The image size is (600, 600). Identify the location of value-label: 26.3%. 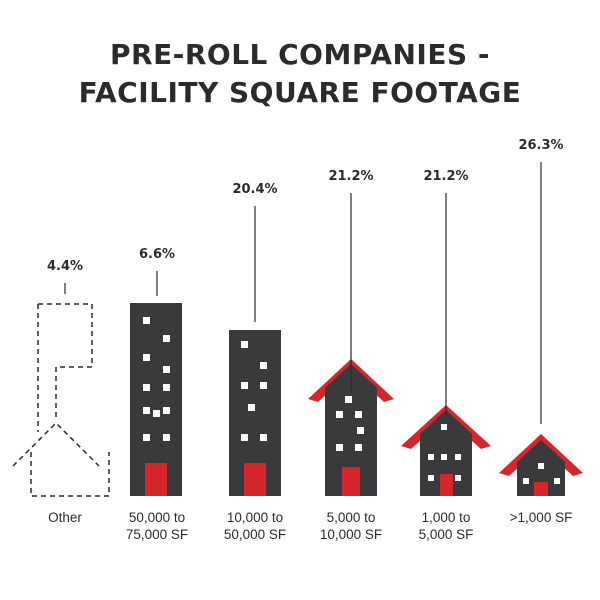
(540, 145).